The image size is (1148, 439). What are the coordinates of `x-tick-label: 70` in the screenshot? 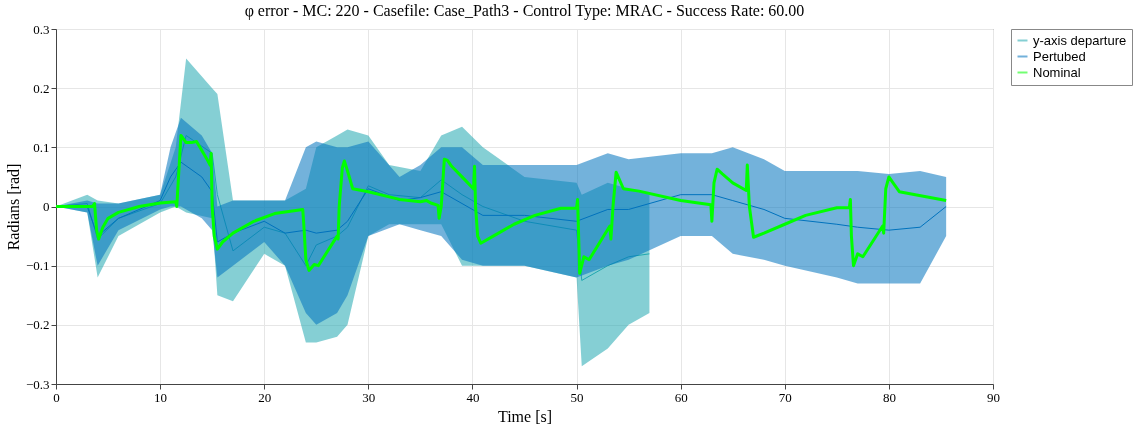 It's located at (785, 397).